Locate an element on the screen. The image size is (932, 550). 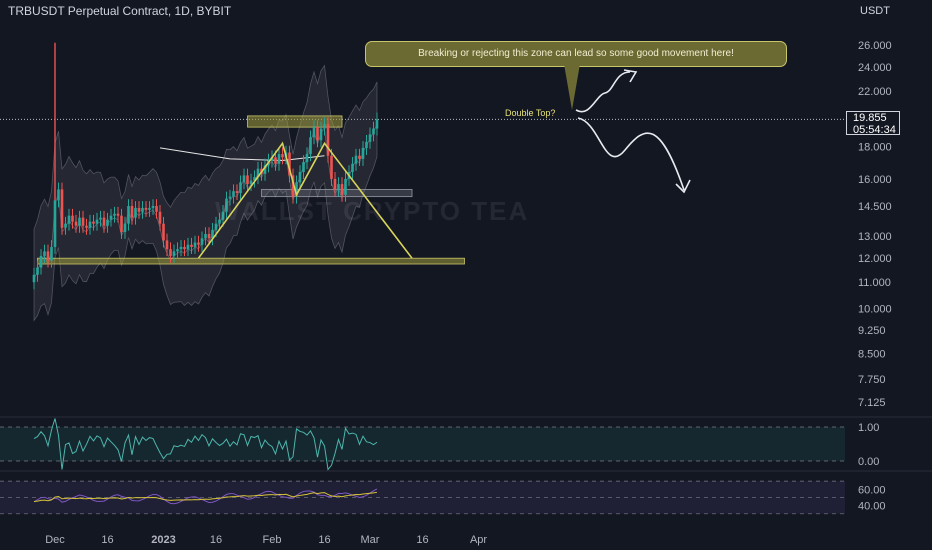
stoch-d-line is located at coordinates (205, 497).